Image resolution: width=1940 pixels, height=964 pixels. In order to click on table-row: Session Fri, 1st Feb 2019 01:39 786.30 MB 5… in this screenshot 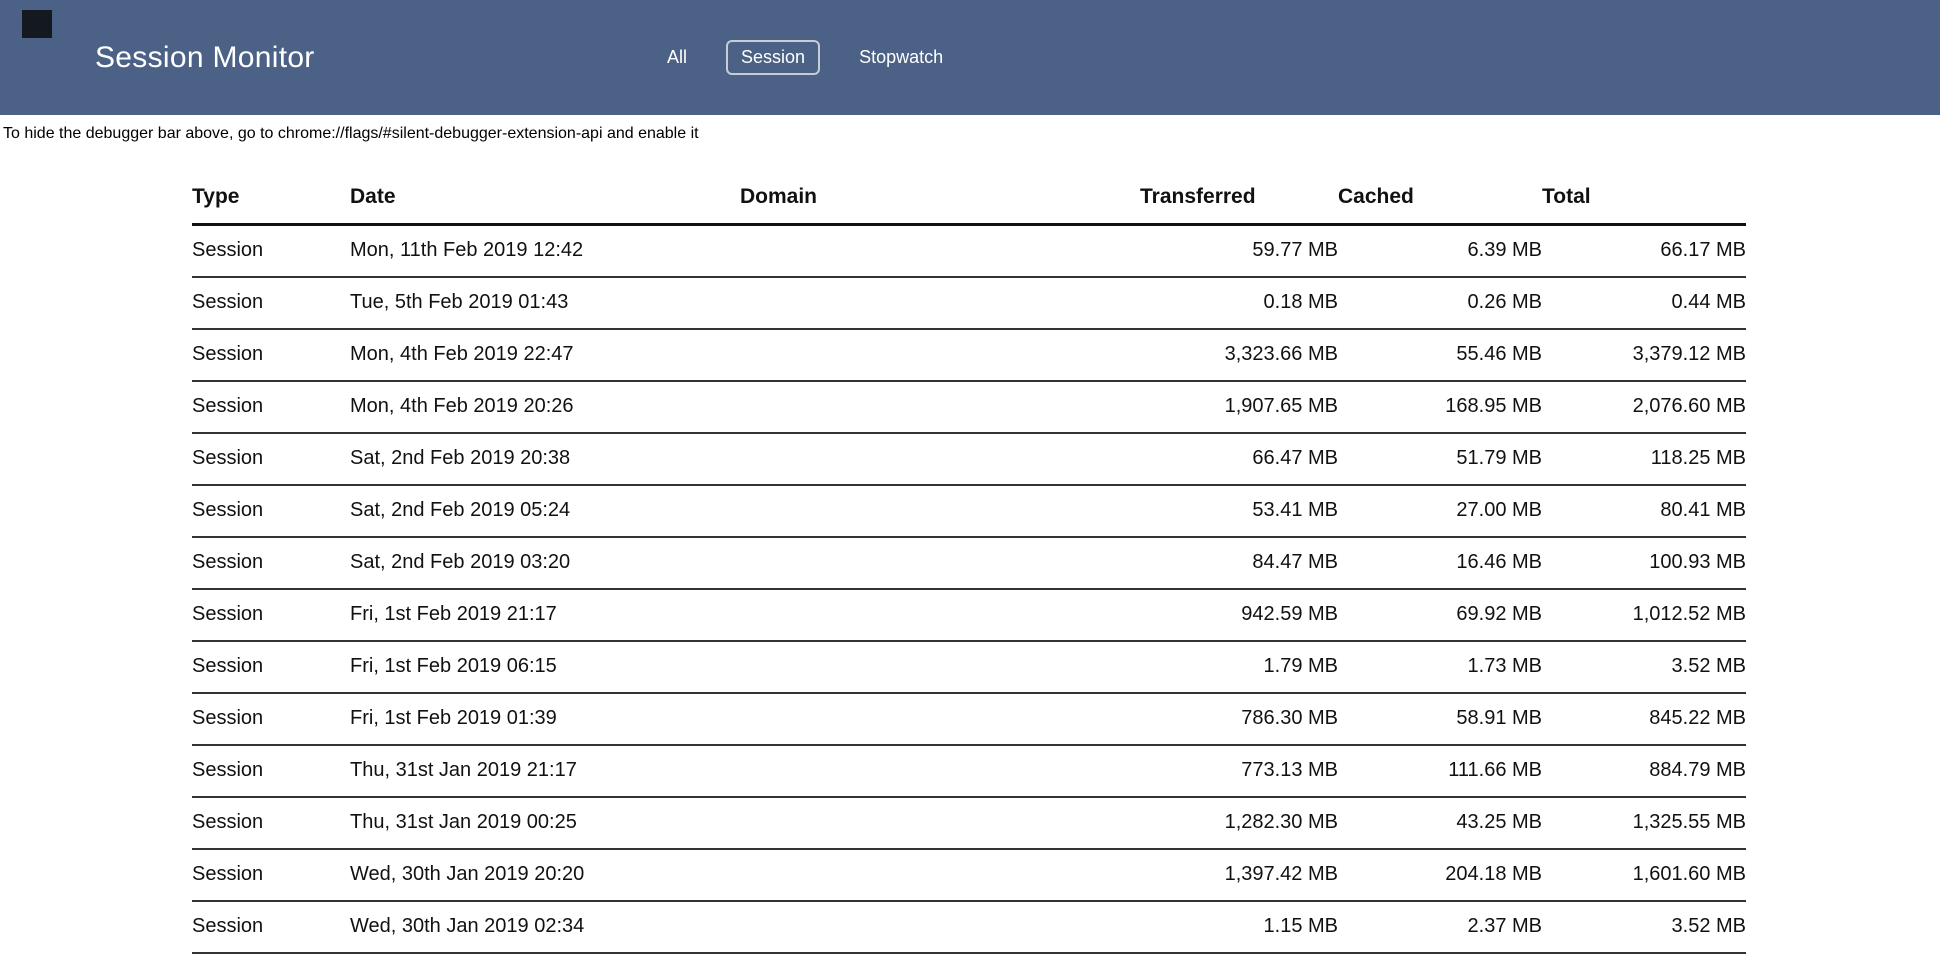, I will do `click(969, 719)`.